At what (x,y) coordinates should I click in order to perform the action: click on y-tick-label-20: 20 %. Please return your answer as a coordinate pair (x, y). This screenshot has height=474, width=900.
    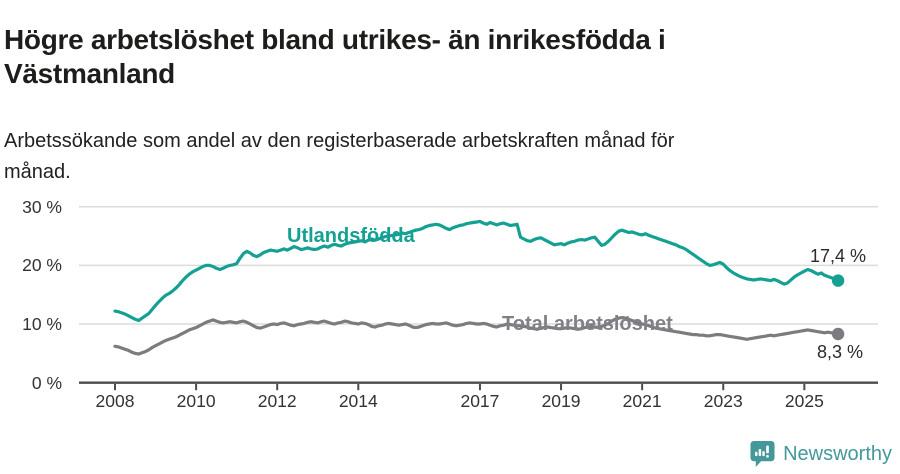
    Looking at the image, I should click on (42, 265).